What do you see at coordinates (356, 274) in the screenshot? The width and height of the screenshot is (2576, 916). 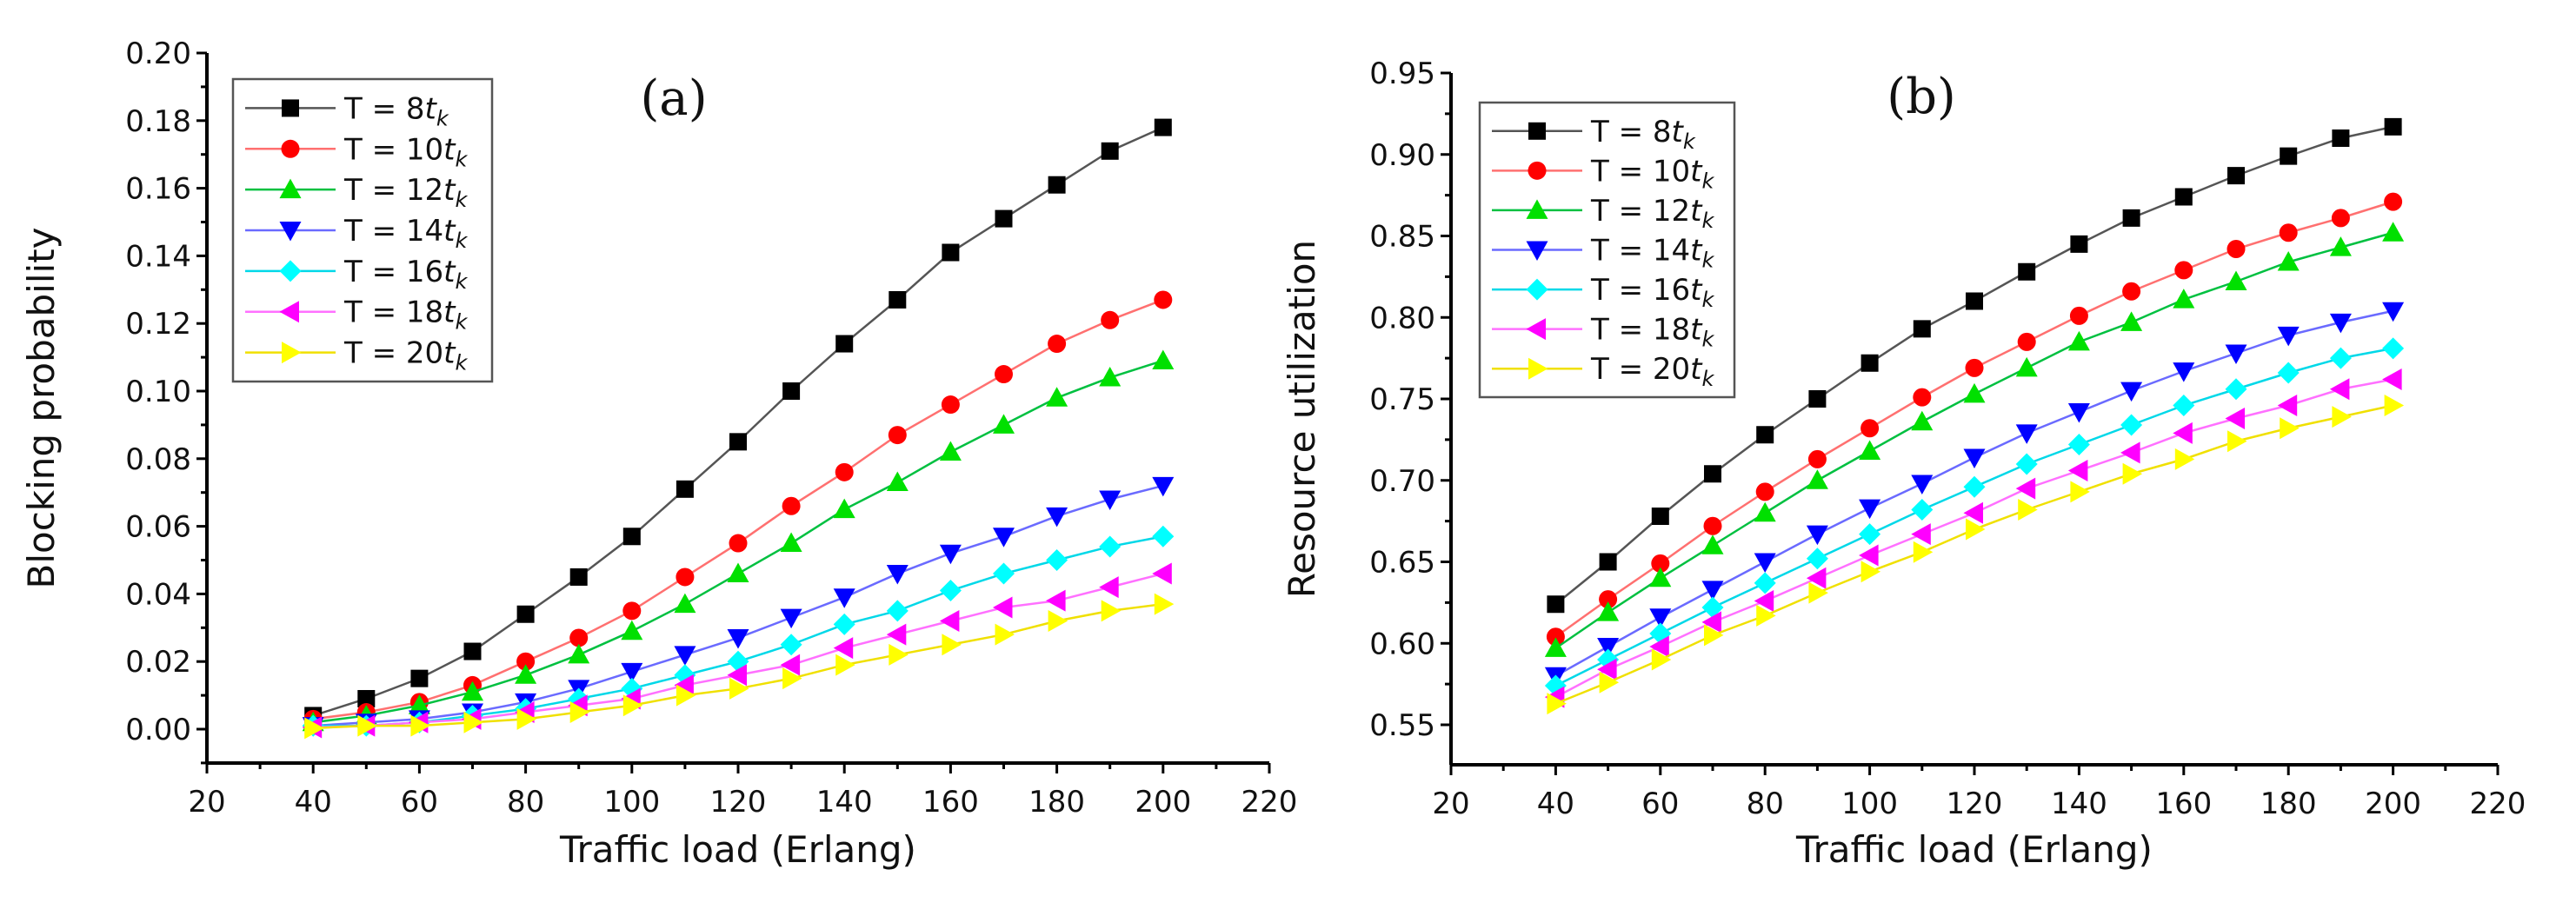 I see `legend-item: T = 16tk` at bounding box center [356, 274].